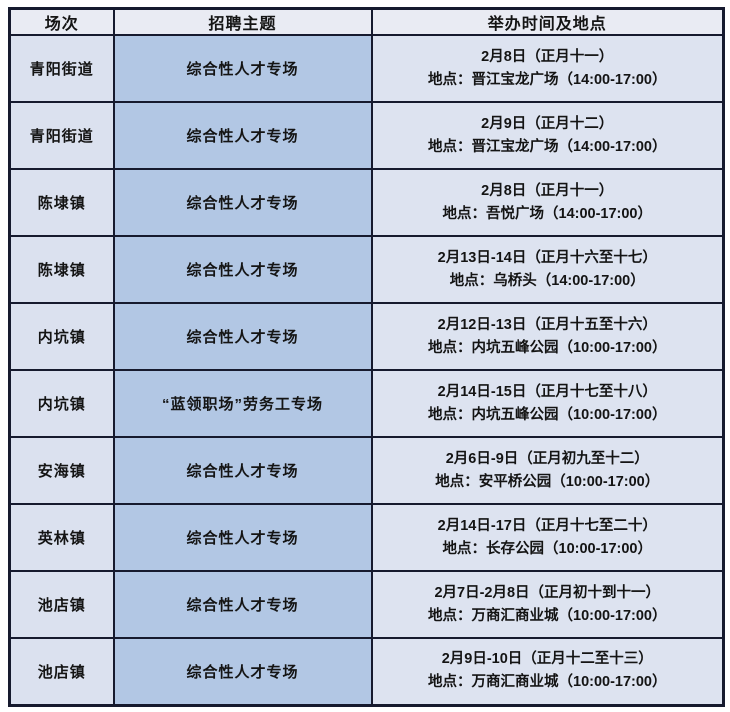 Image resolution: width=730 pixels, height=712 pixels. Describe the element at coordinates (547, 135) in the screenshot. I see `time-place-cell: 2月9日（正月十二） 地点：晋江宝龙广场（14:00-17:00）` at that location.